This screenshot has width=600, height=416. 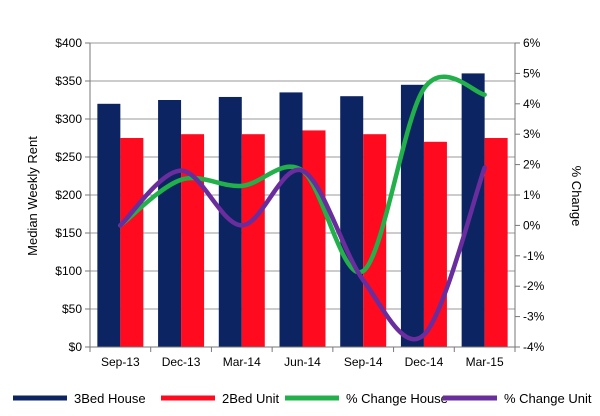 I want to click on x-tick-label: Jun-14, so click(x=302, y=362).